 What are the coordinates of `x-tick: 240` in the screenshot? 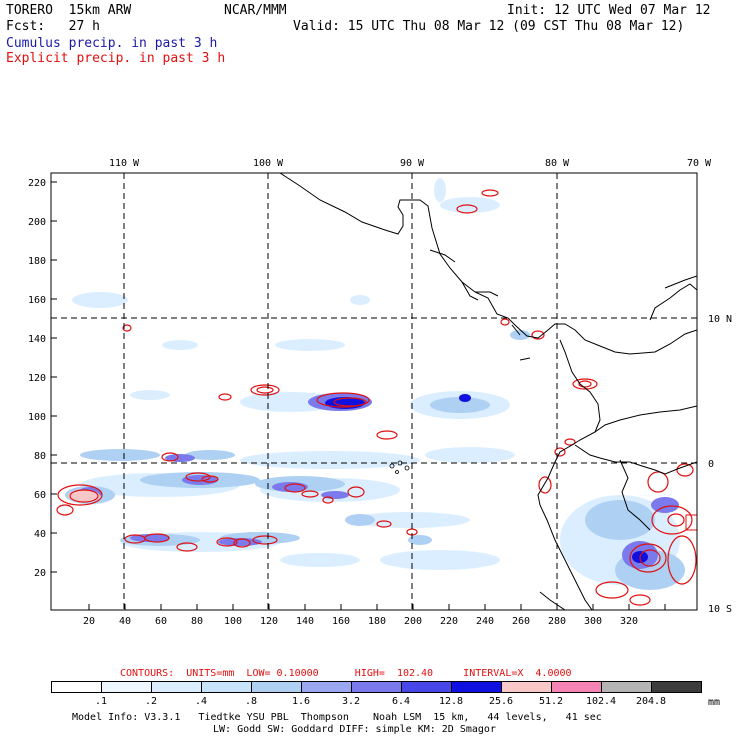 It's located at (485, 621).